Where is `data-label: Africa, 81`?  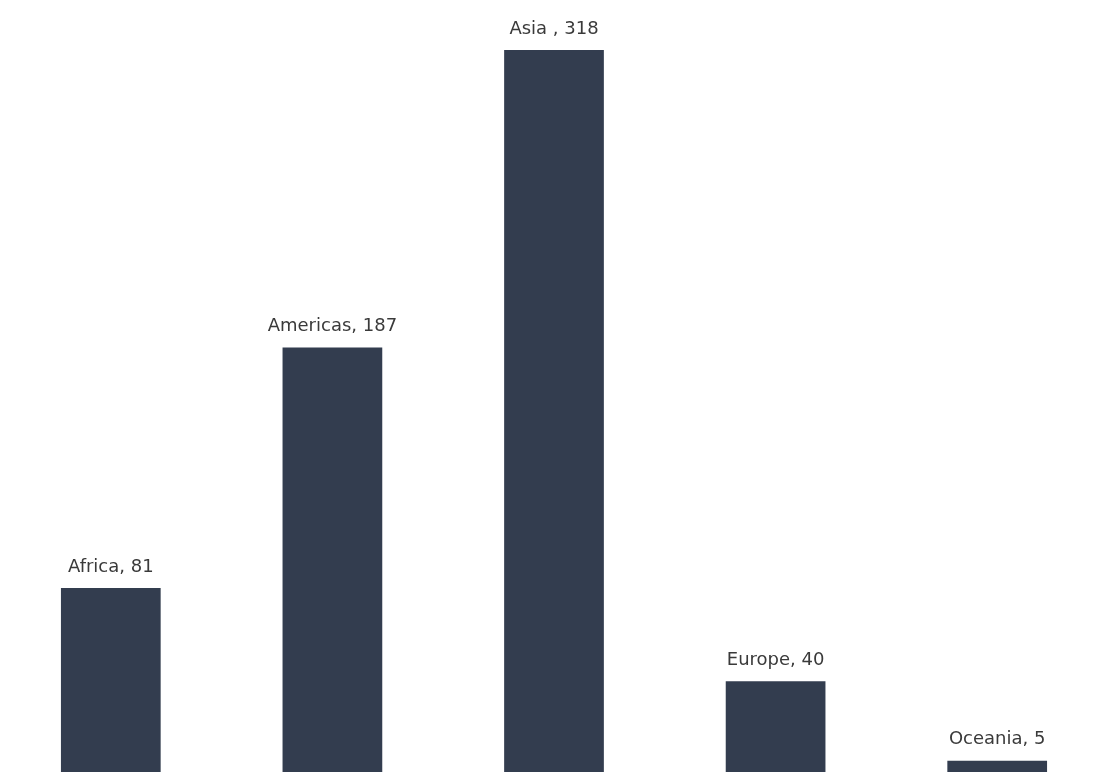 data-label: Africa, 81 is located at coordinates (110, 565).